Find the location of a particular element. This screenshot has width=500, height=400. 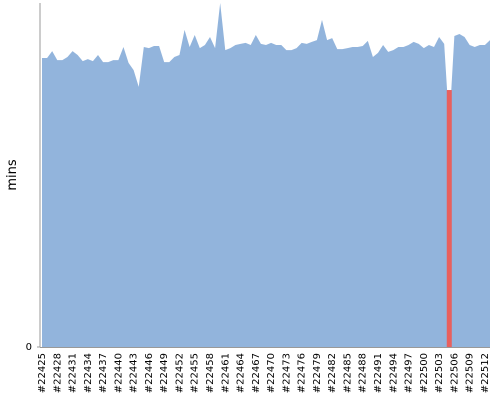

x-tick-label: #22467 is located at coordinates (256, 373).